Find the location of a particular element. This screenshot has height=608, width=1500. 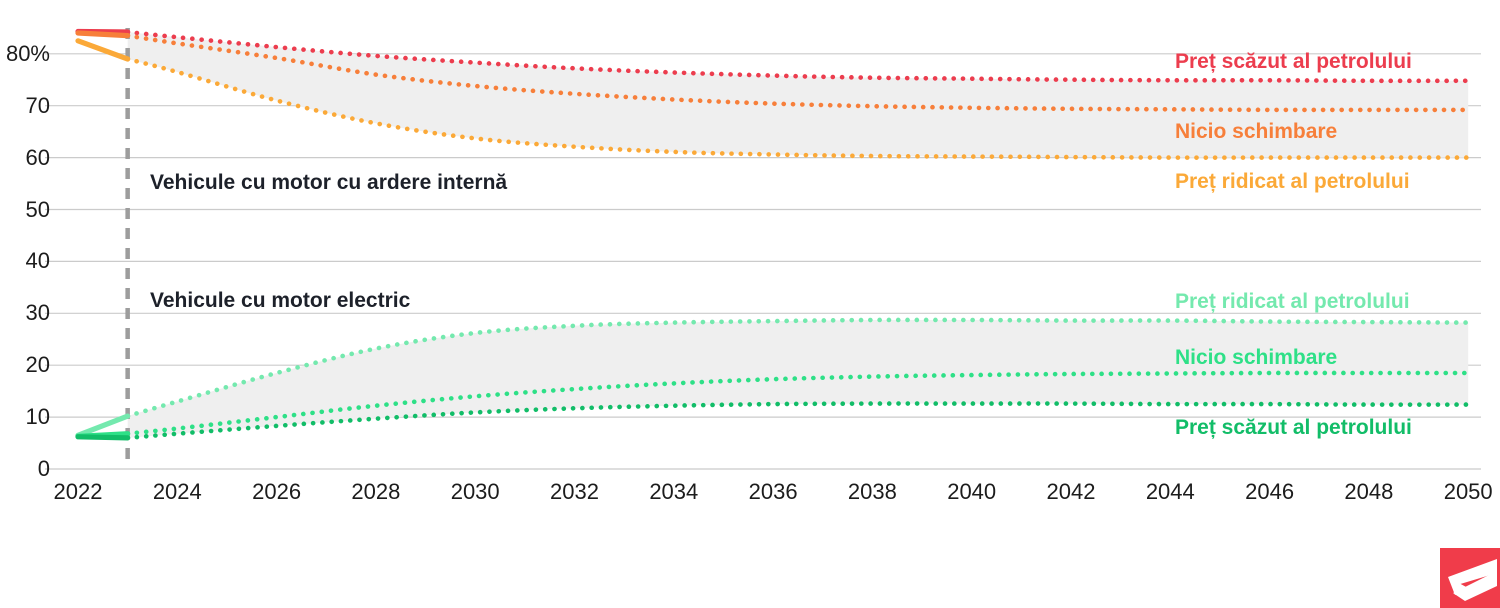

y-tick-label: 30 is located at coordinates (37, 313).